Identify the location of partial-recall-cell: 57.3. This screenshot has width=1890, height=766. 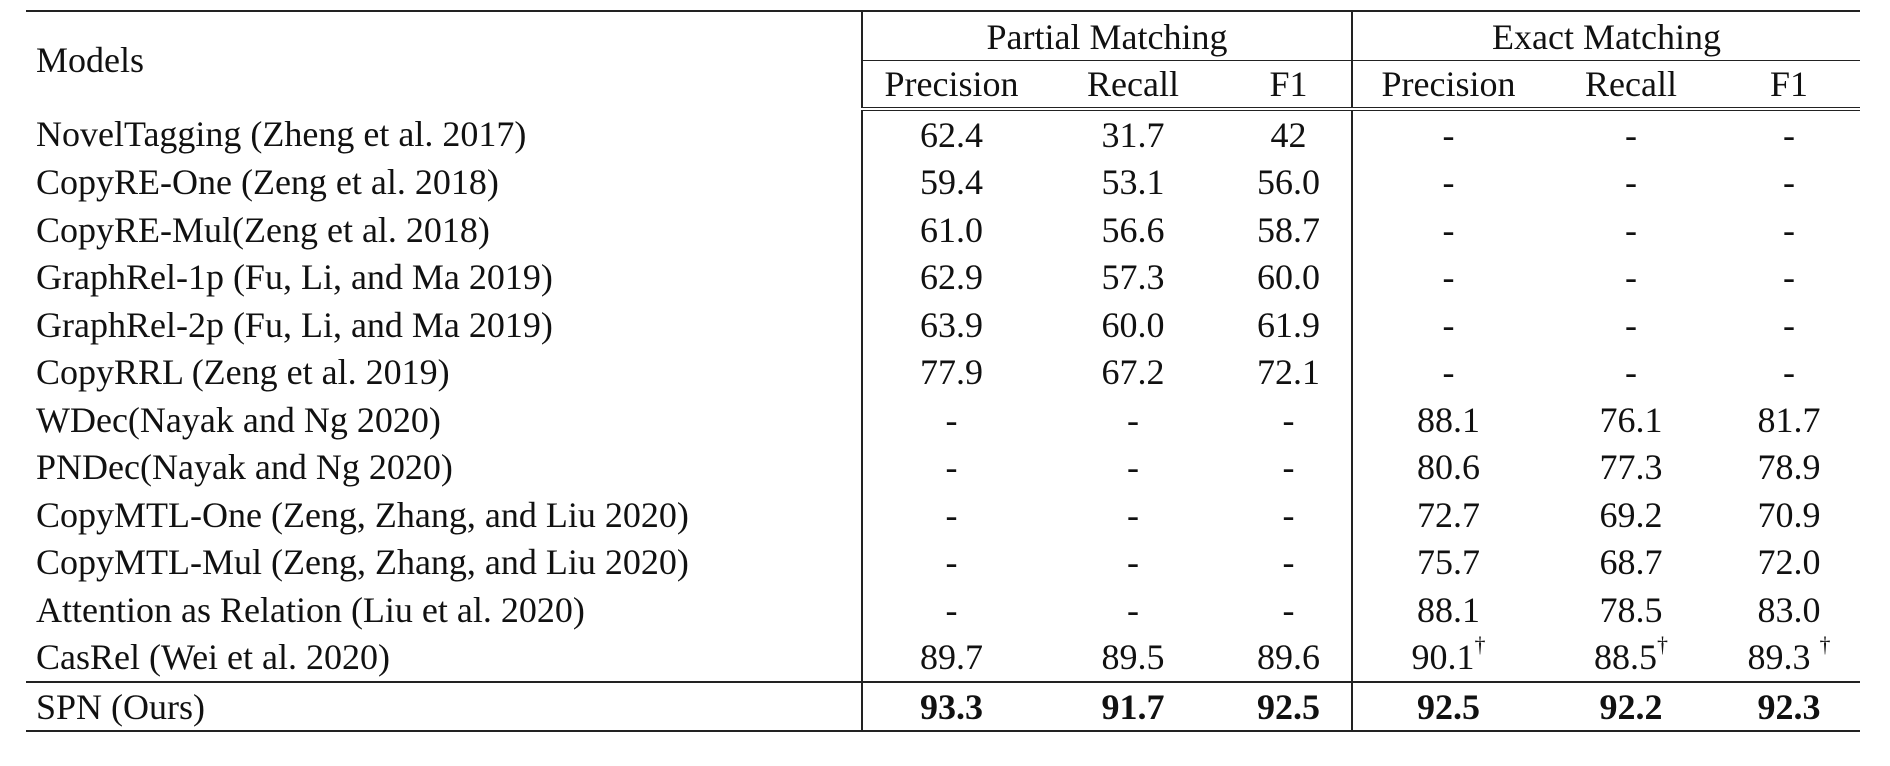
(1133, 278).